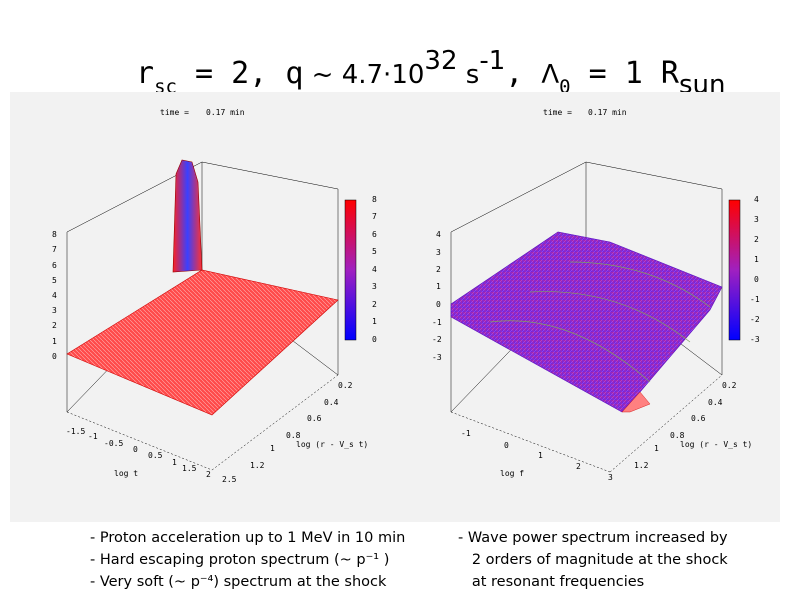 The width and height of the screenshot is (794, 595). What do you see at coordinates (229, 479) in the screenshot?
I see `left-x-tick: 2.5` at bounding box center [229, 479].